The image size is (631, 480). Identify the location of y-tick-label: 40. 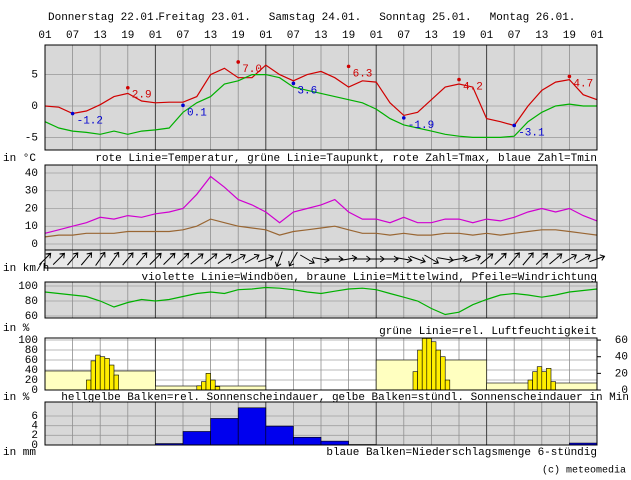
(31, 174).